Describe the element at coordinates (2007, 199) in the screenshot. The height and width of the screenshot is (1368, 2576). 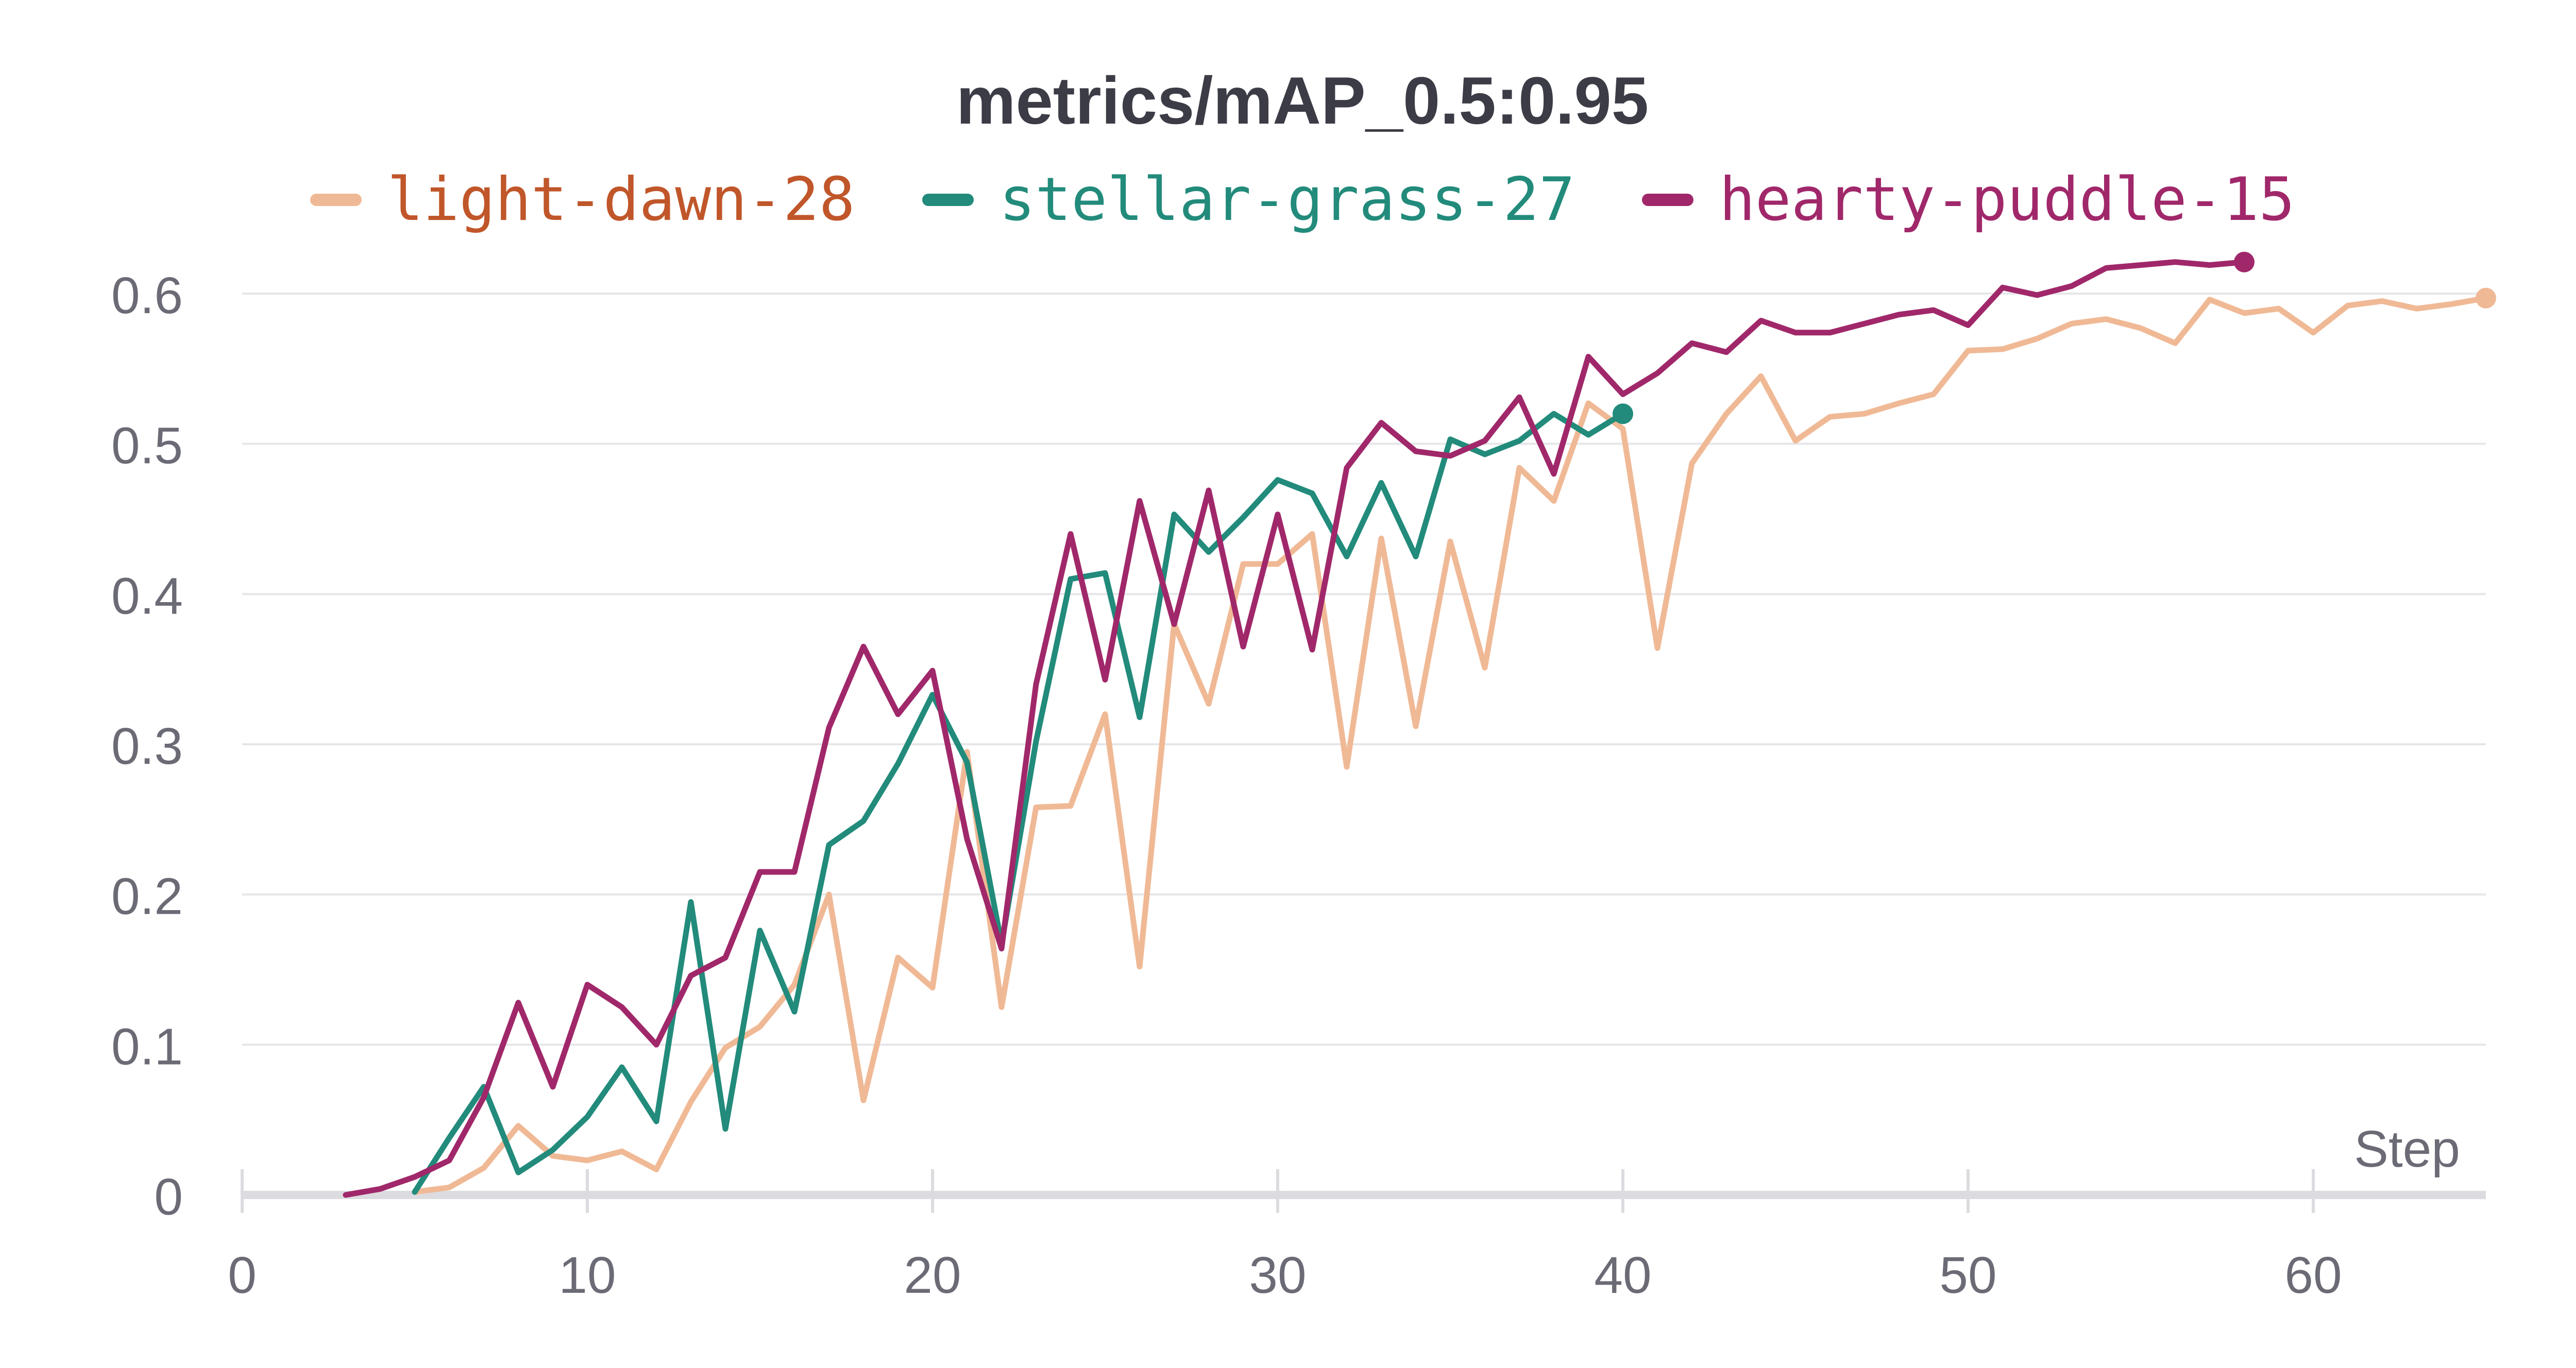
I see `legend-label-hearty-puddle-15: hearty-puddle-15` at that location.